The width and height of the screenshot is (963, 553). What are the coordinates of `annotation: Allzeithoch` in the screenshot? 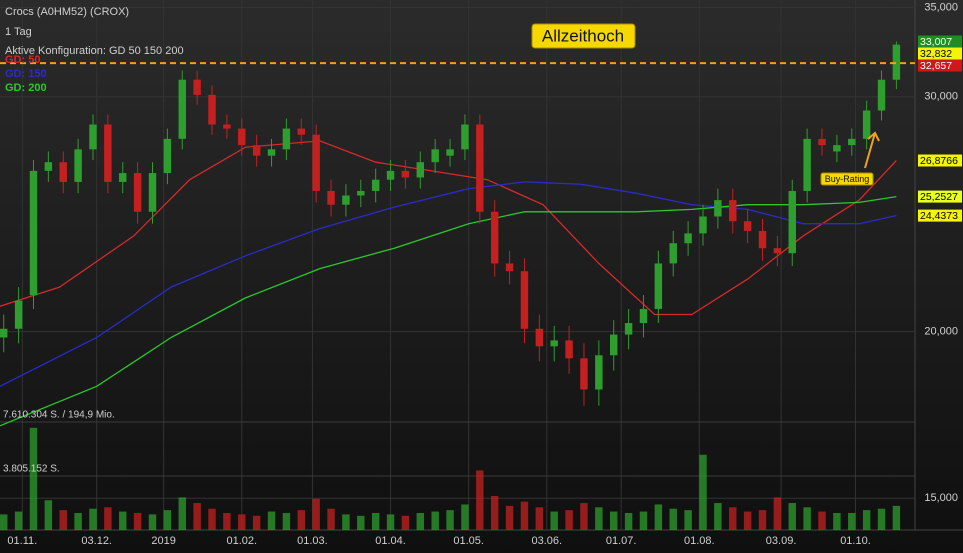 It's located at (583, 35).